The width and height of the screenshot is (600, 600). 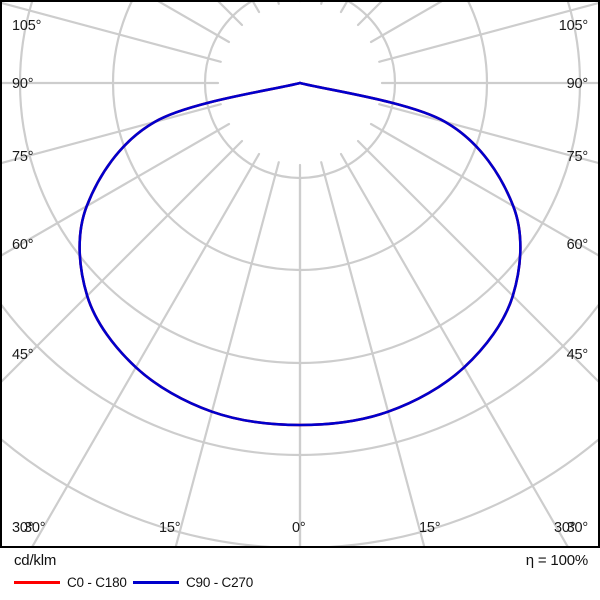 I want to click on axis-label-left-0: 105°, so click(x=27, y=26).